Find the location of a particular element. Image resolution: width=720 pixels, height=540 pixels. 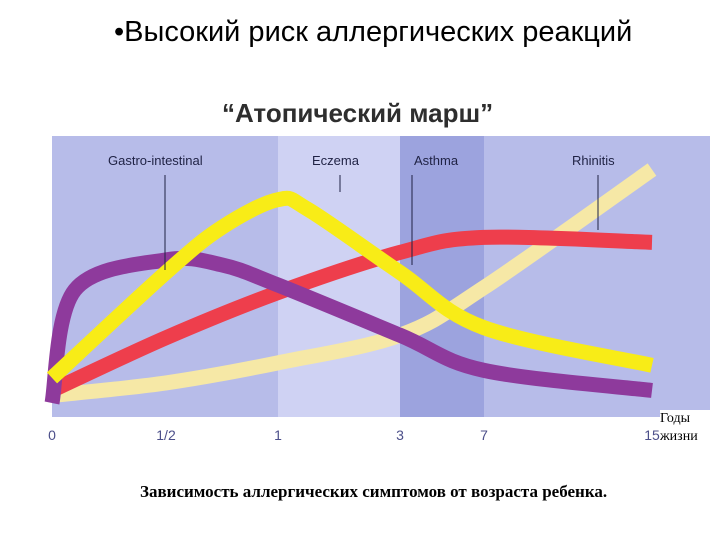

series-label-rhinitis: Rhinitis is located at coordinates (593, 160).